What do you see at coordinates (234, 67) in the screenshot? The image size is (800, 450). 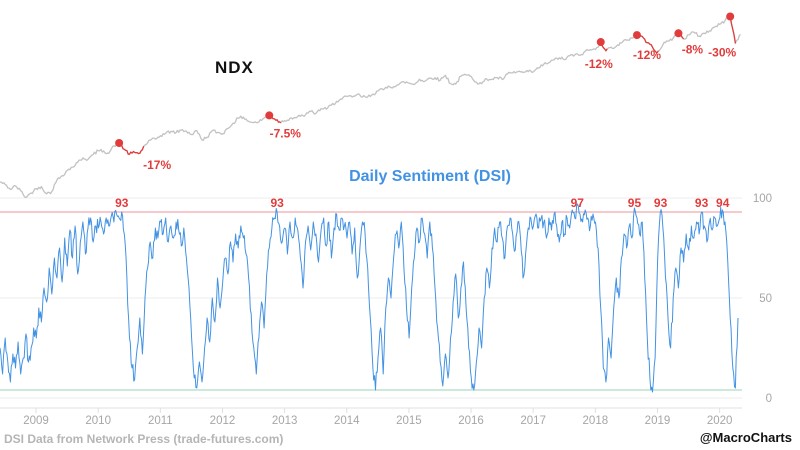 I see `ndx-series-label: NDX` at bounding box center [234, 67].